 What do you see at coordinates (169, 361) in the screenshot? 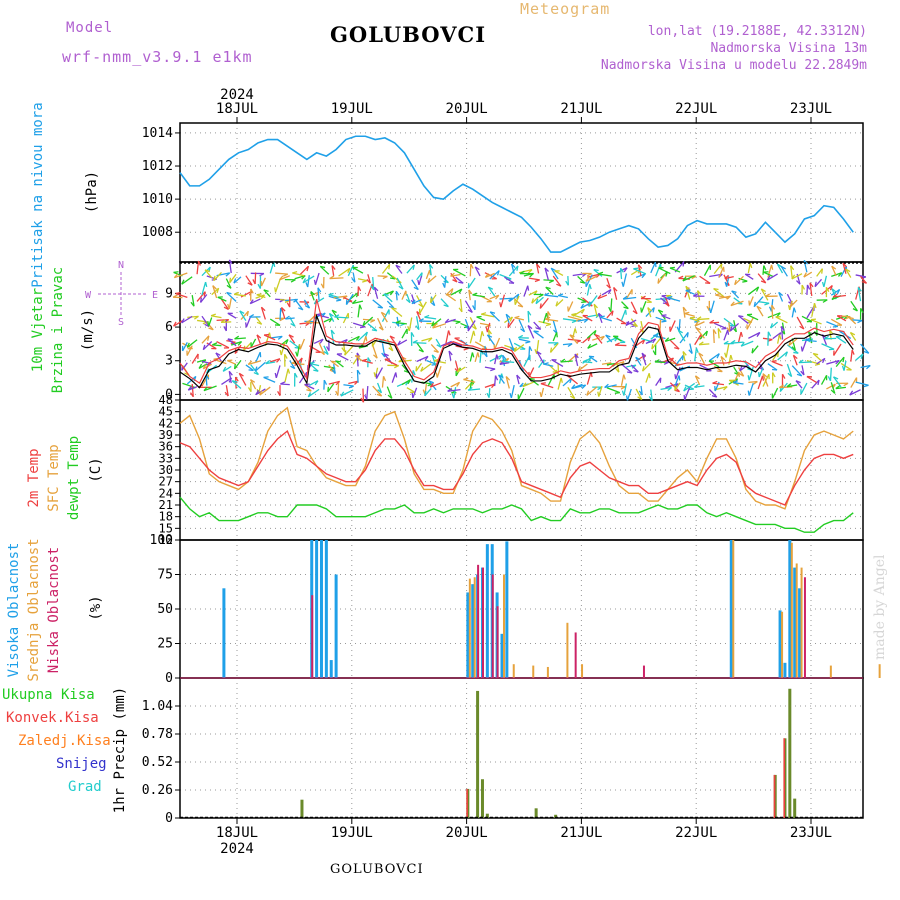
I see `wind-y-tick-label: 3` at bounding box center [169, 361].